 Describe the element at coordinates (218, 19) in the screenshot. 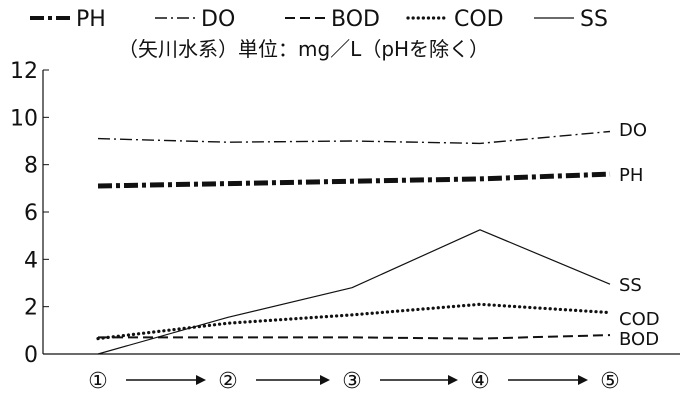

I see `legend-label-do: DO` at that location.